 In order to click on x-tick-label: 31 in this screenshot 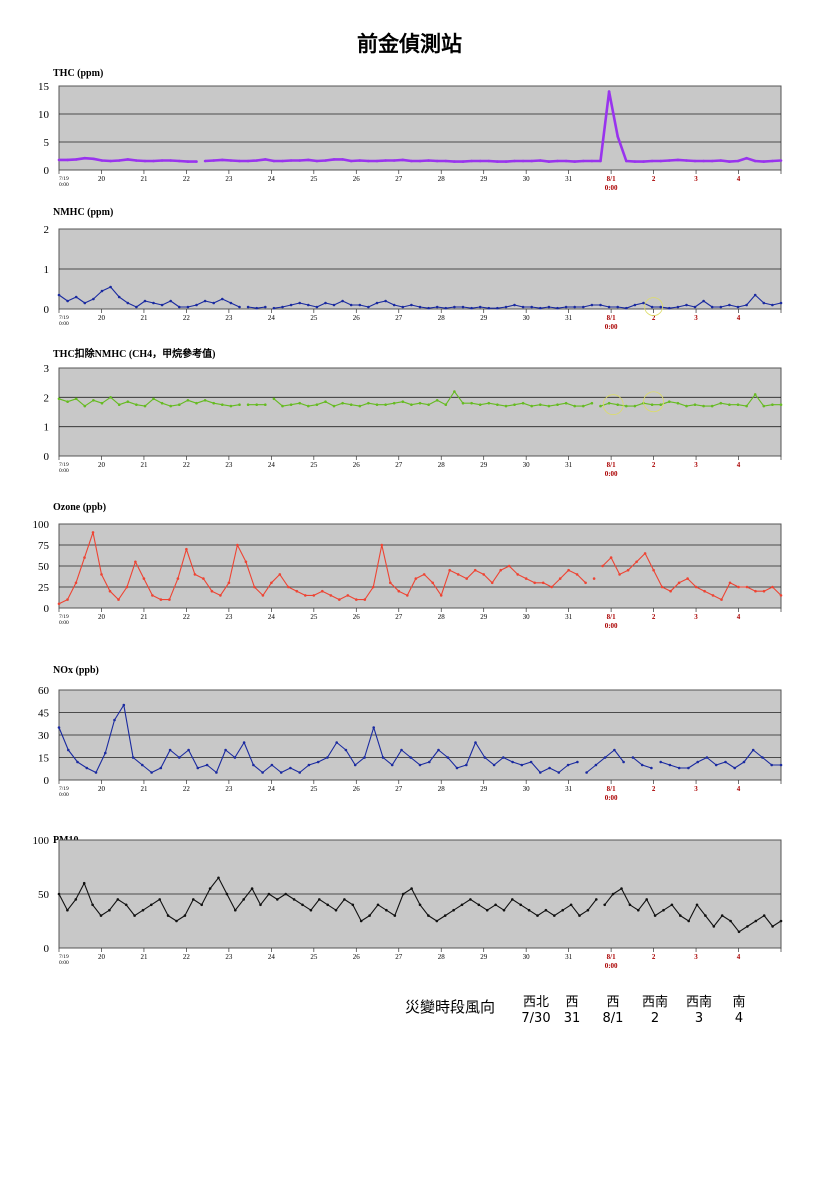, I will do `click(569, 318)`.